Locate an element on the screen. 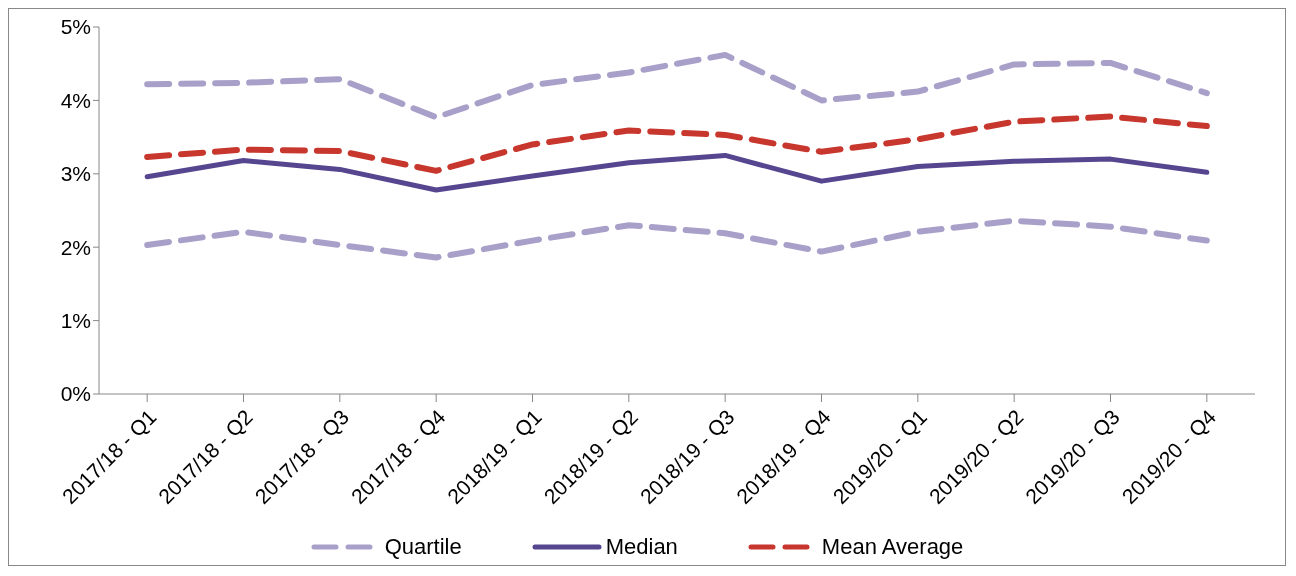 This screenshot has width=1296, height=576. y-tick-label: 1% is located at coordinates (75, 321).